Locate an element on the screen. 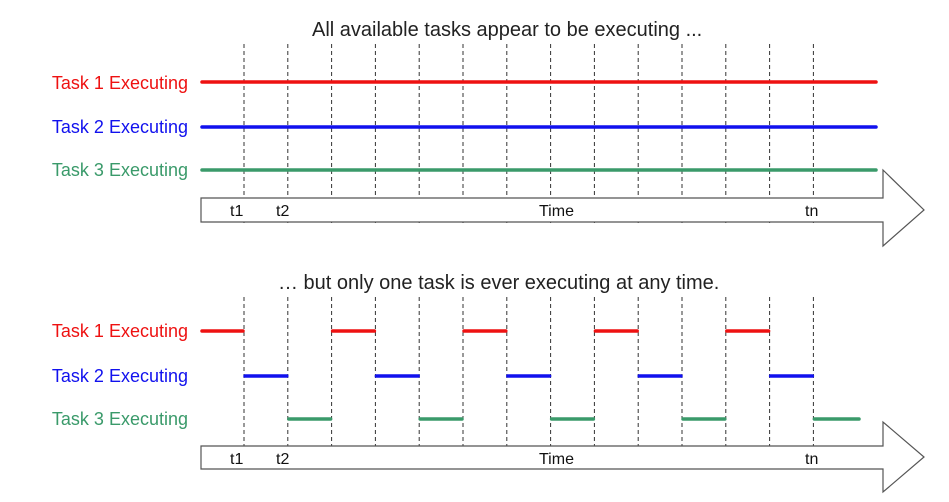 This screenshot has height=502, width=949. bottom-task3-label: Task 3 Executing is located at coordinates (120, 419).